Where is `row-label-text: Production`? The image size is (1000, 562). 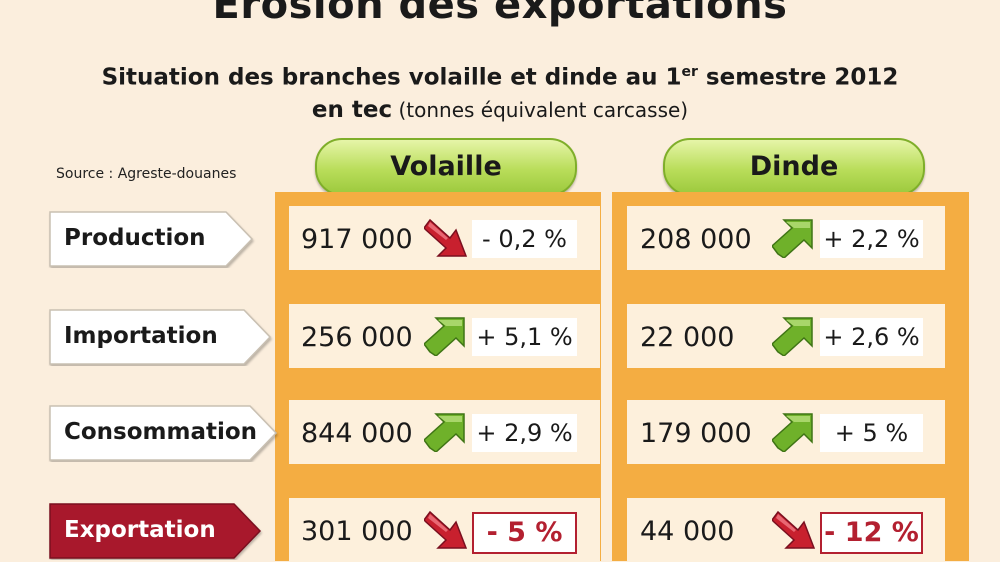 row-label-text: Production is located at coordinates (127, 238).